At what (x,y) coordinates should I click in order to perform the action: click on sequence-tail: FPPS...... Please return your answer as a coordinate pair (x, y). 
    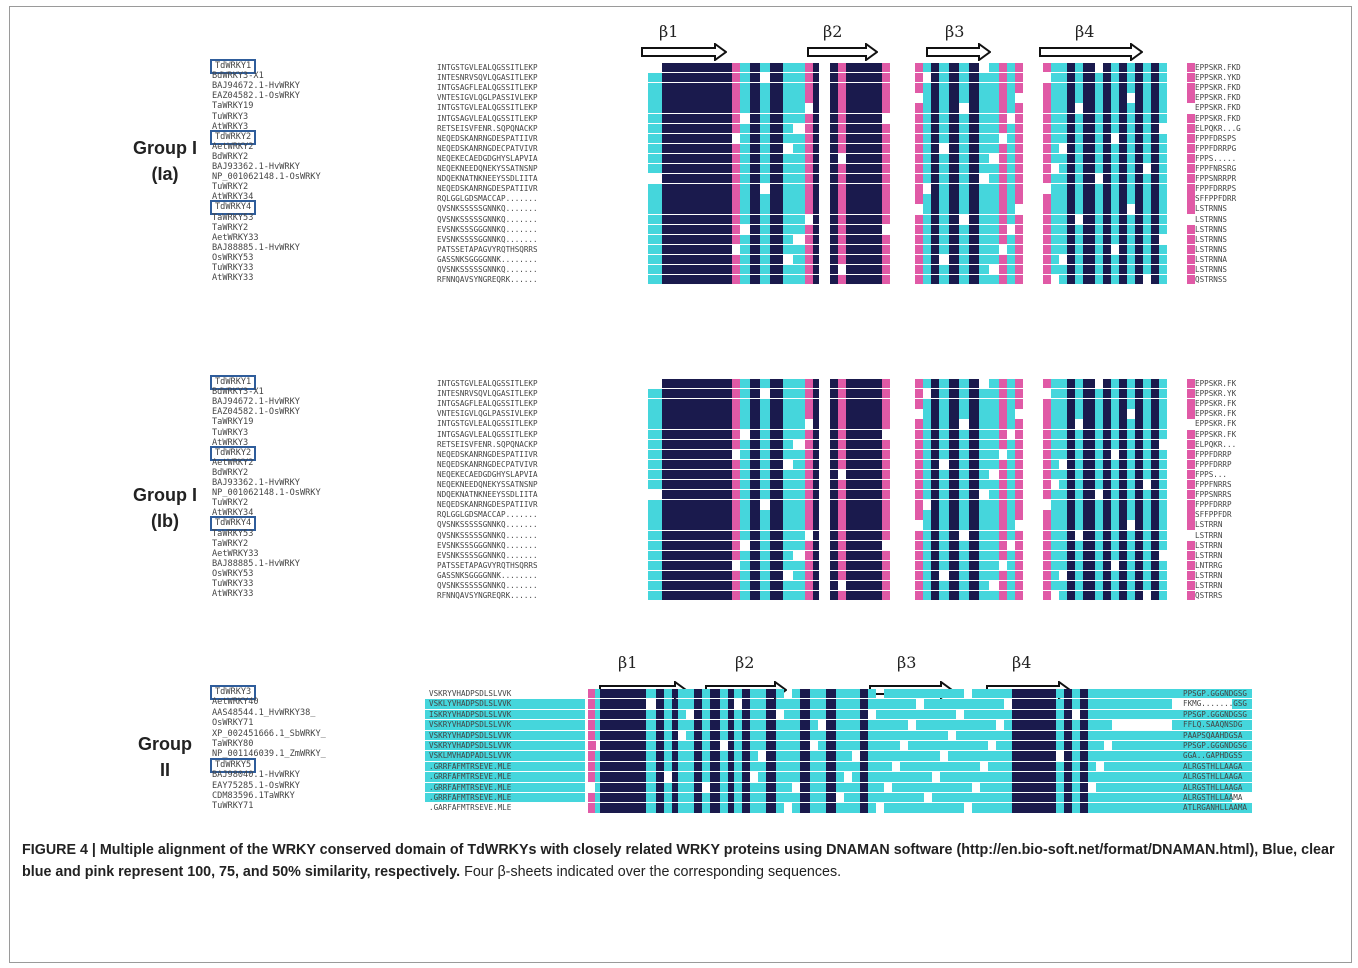
    Looking at the image, I should click on (1216, 158).